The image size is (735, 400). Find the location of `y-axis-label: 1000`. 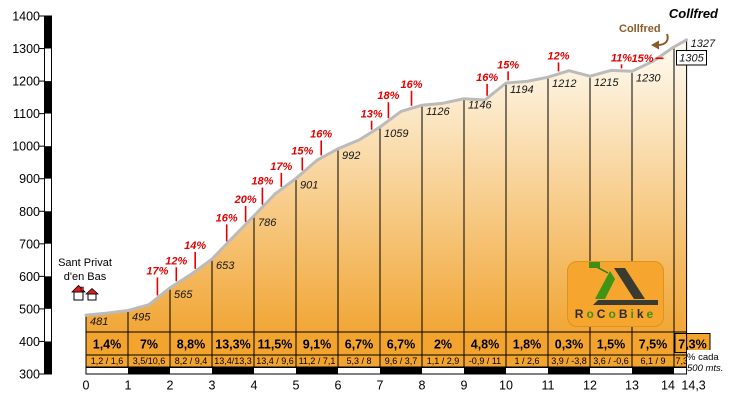

y-axis-label: 1000 is located at coordinates (26, 147).